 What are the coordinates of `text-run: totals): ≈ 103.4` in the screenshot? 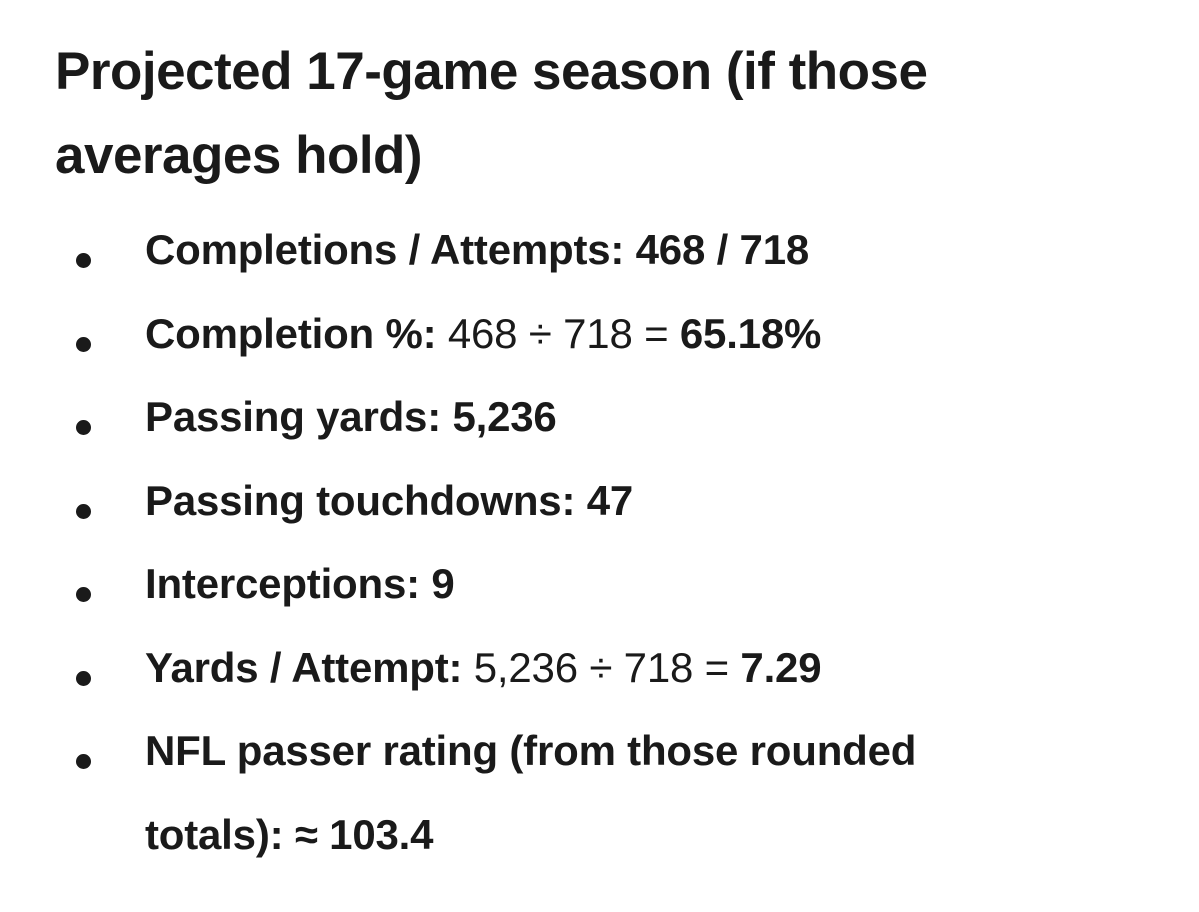 It's located at (289, 834).